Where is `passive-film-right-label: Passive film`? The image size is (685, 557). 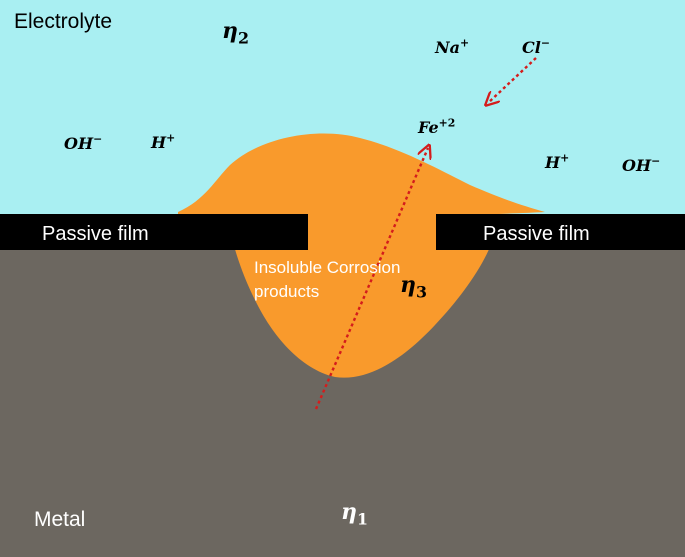 passive-film-right-label: Passive film is located at coordinates (536, 234).